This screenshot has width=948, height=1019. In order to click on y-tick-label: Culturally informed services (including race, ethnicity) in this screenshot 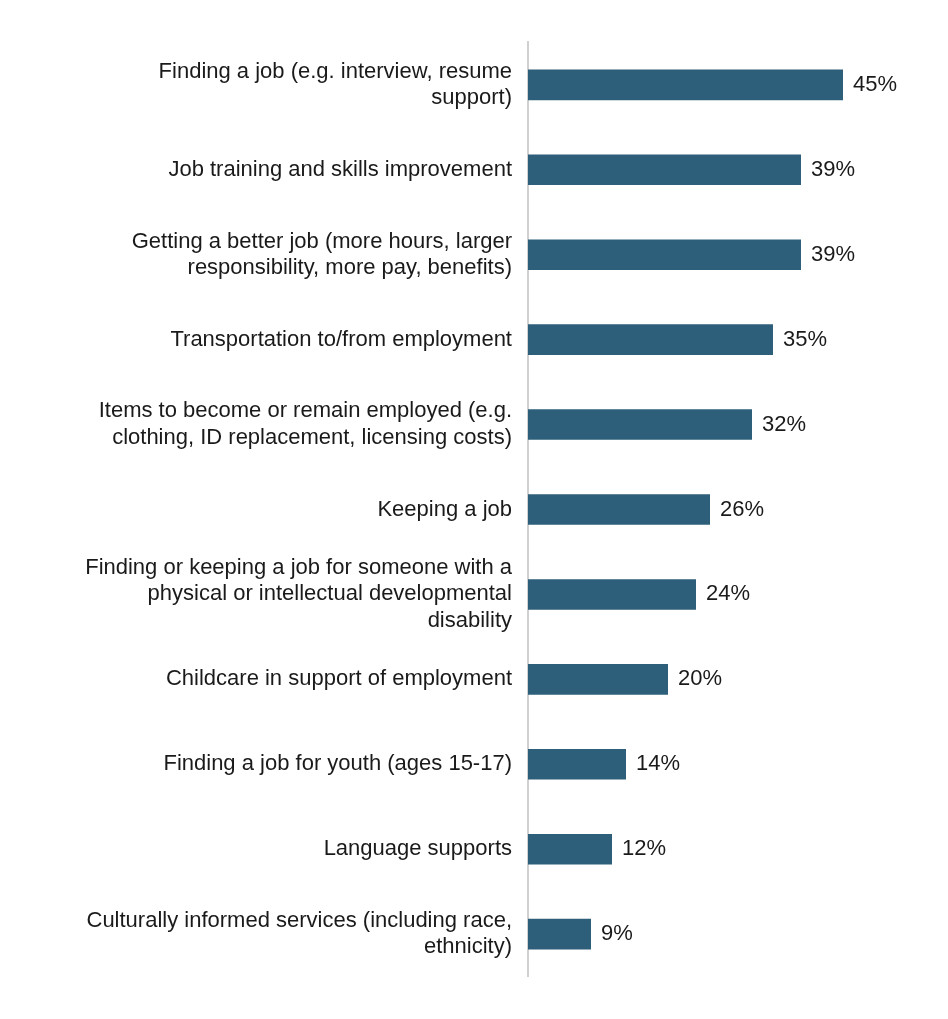, I will do `click(299, 933)`.